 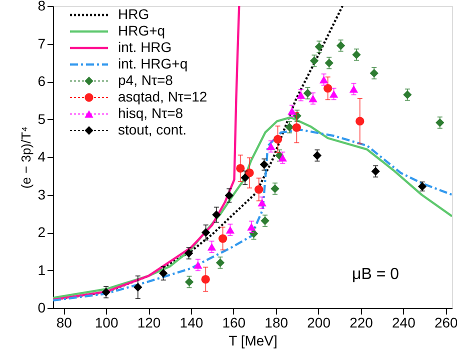 I want to click on x-tick-label: 240, so click(x=404, y=322).